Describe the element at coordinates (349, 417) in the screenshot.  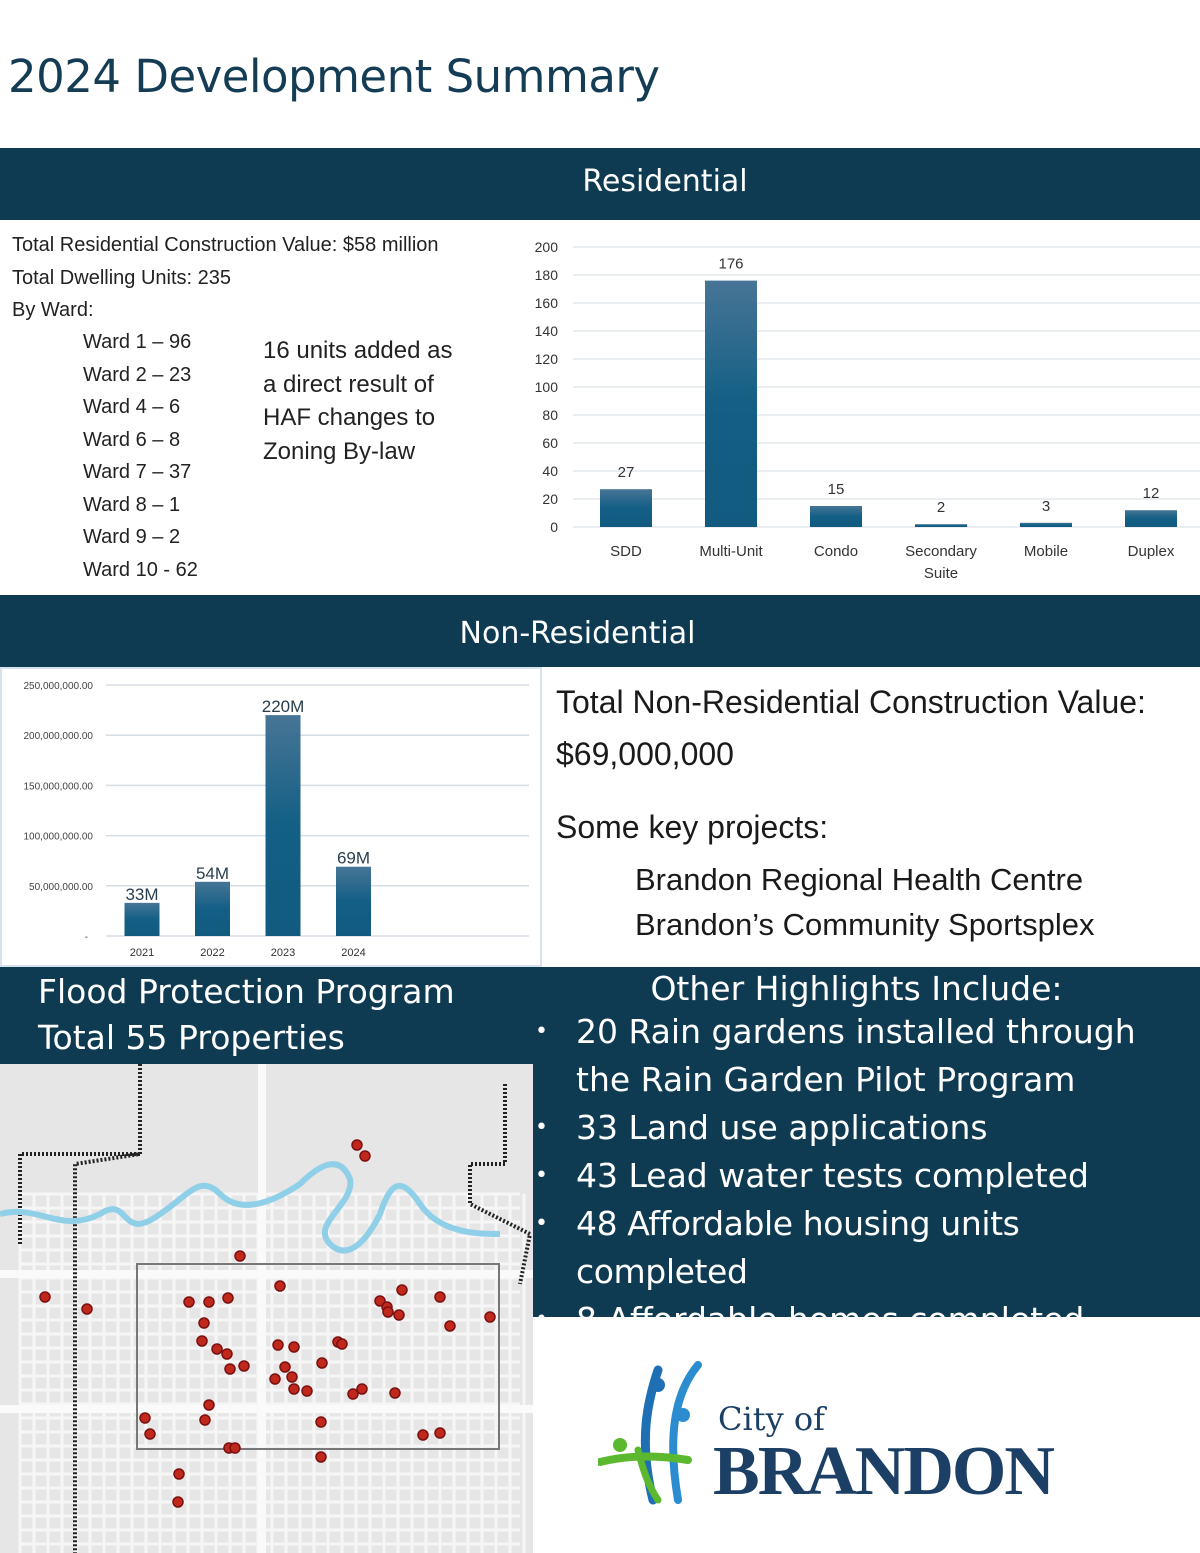
I see `note-line: HAF changes to` at that location.